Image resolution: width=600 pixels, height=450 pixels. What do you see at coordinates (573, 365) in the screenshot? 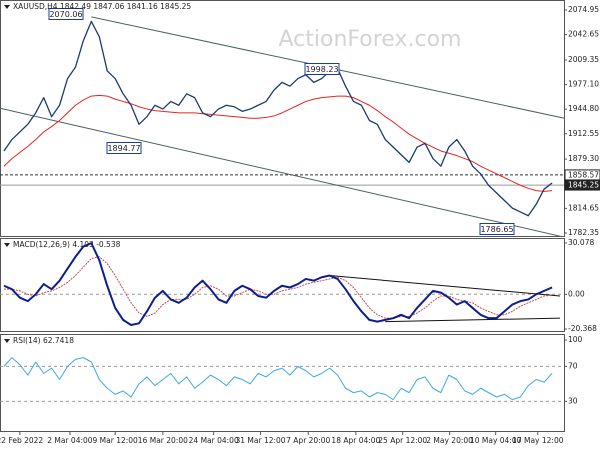
I see `y-tick-label: 70` at bounding box center [573, 365].